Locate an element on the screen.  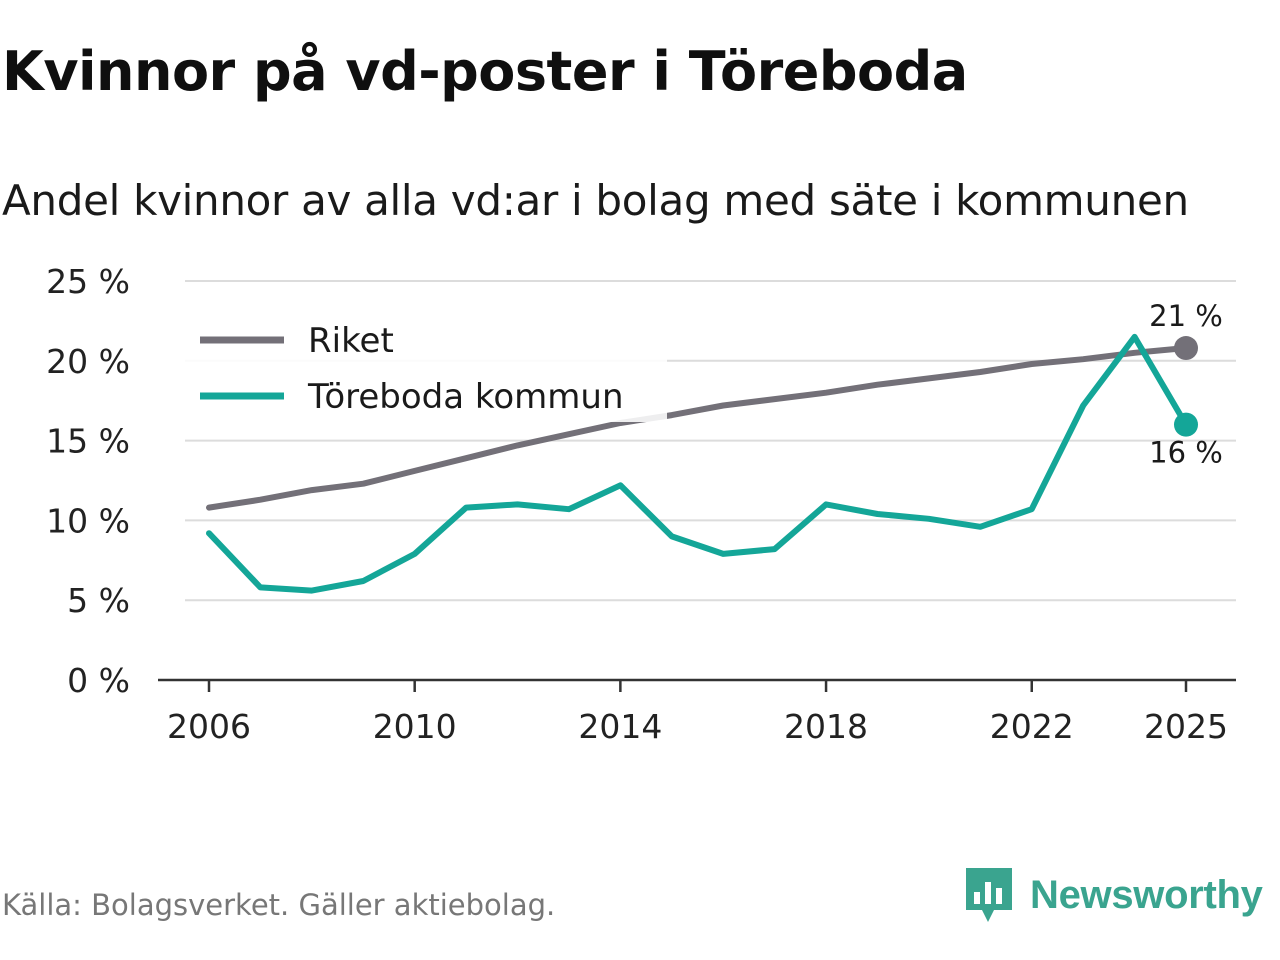
y-tick-label: 15 % is located at coordinates (88, 441).